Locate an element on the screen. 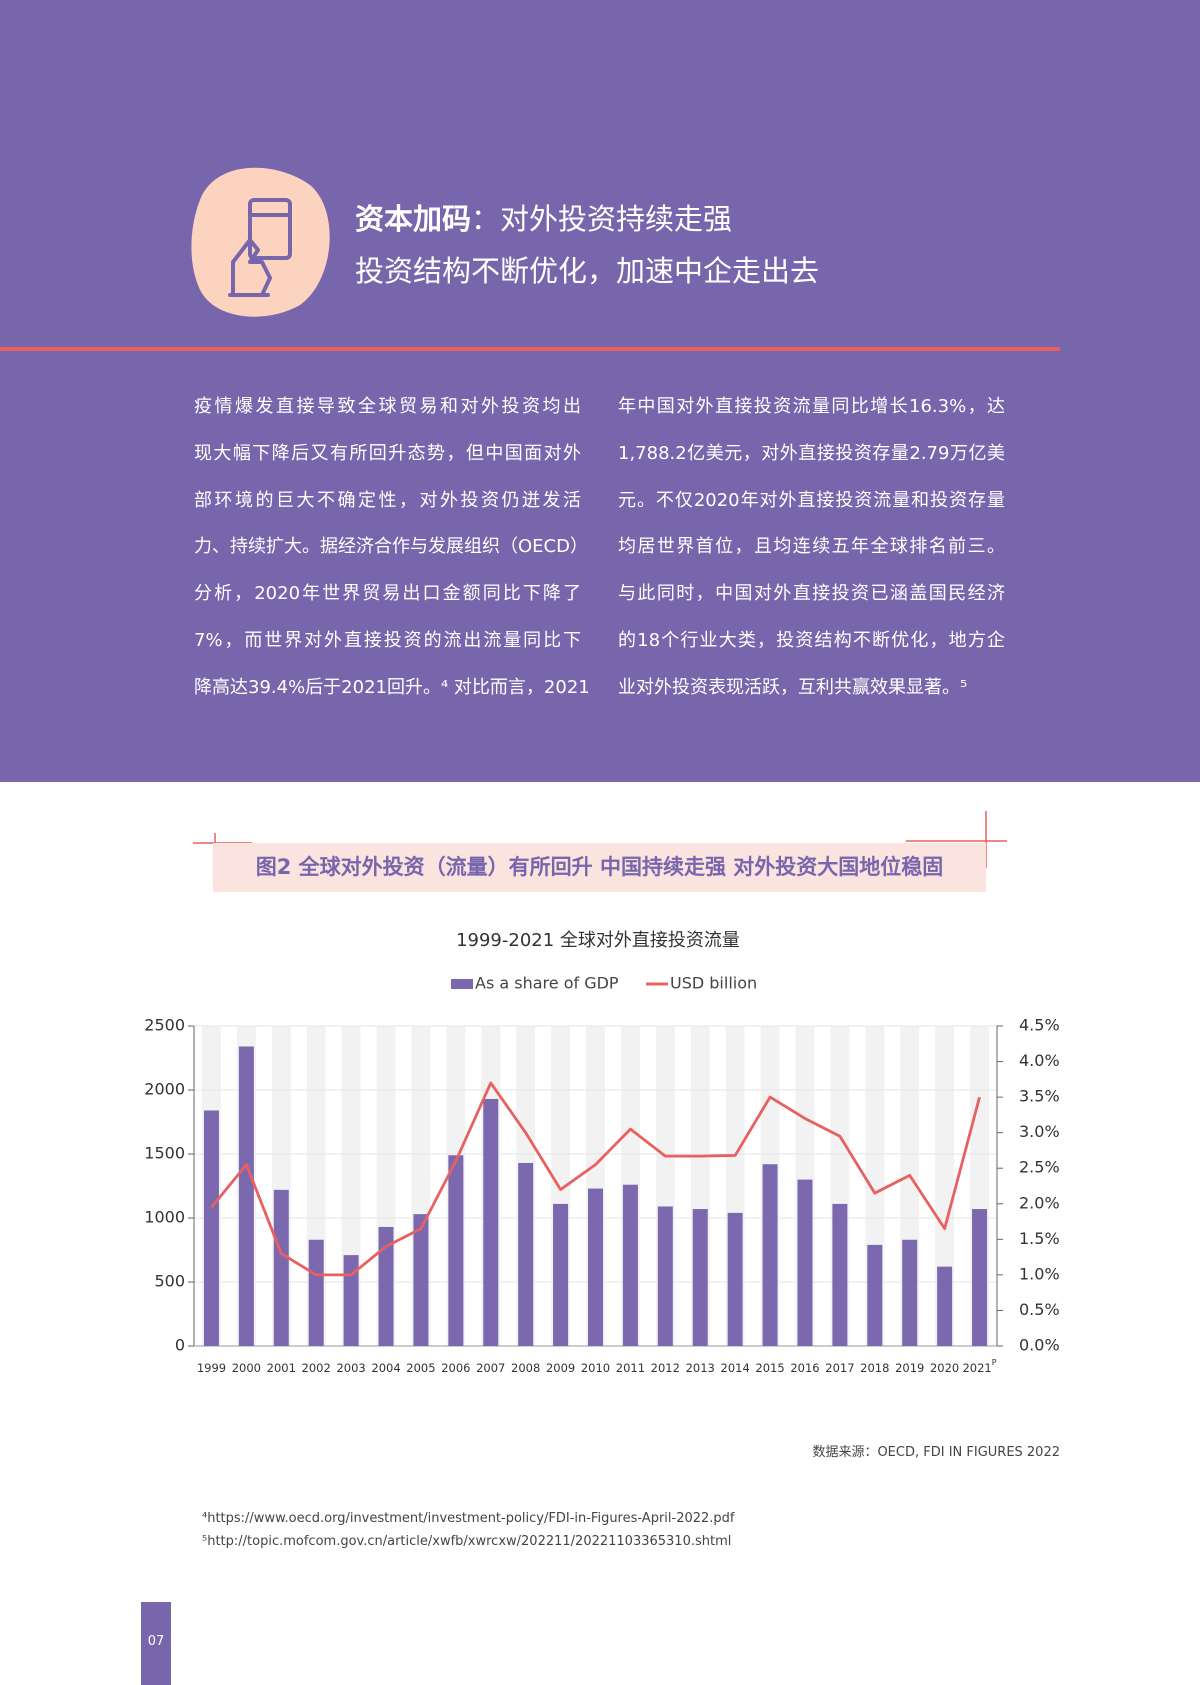  x-tick-superscript: P is located at coordinates (994, 1362).